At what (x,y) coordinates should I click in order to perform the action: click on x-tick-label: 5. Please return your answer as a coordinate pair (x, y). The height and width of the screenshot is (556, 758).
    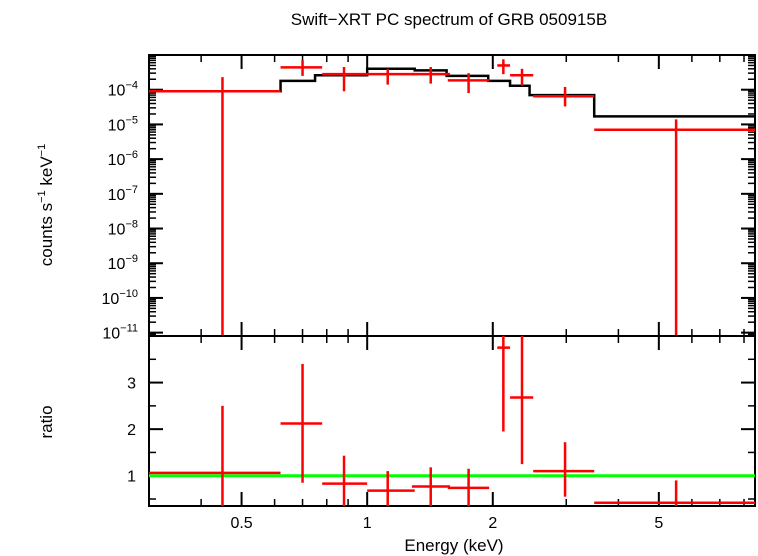
    Looking at the image, I should click on (658, 523).